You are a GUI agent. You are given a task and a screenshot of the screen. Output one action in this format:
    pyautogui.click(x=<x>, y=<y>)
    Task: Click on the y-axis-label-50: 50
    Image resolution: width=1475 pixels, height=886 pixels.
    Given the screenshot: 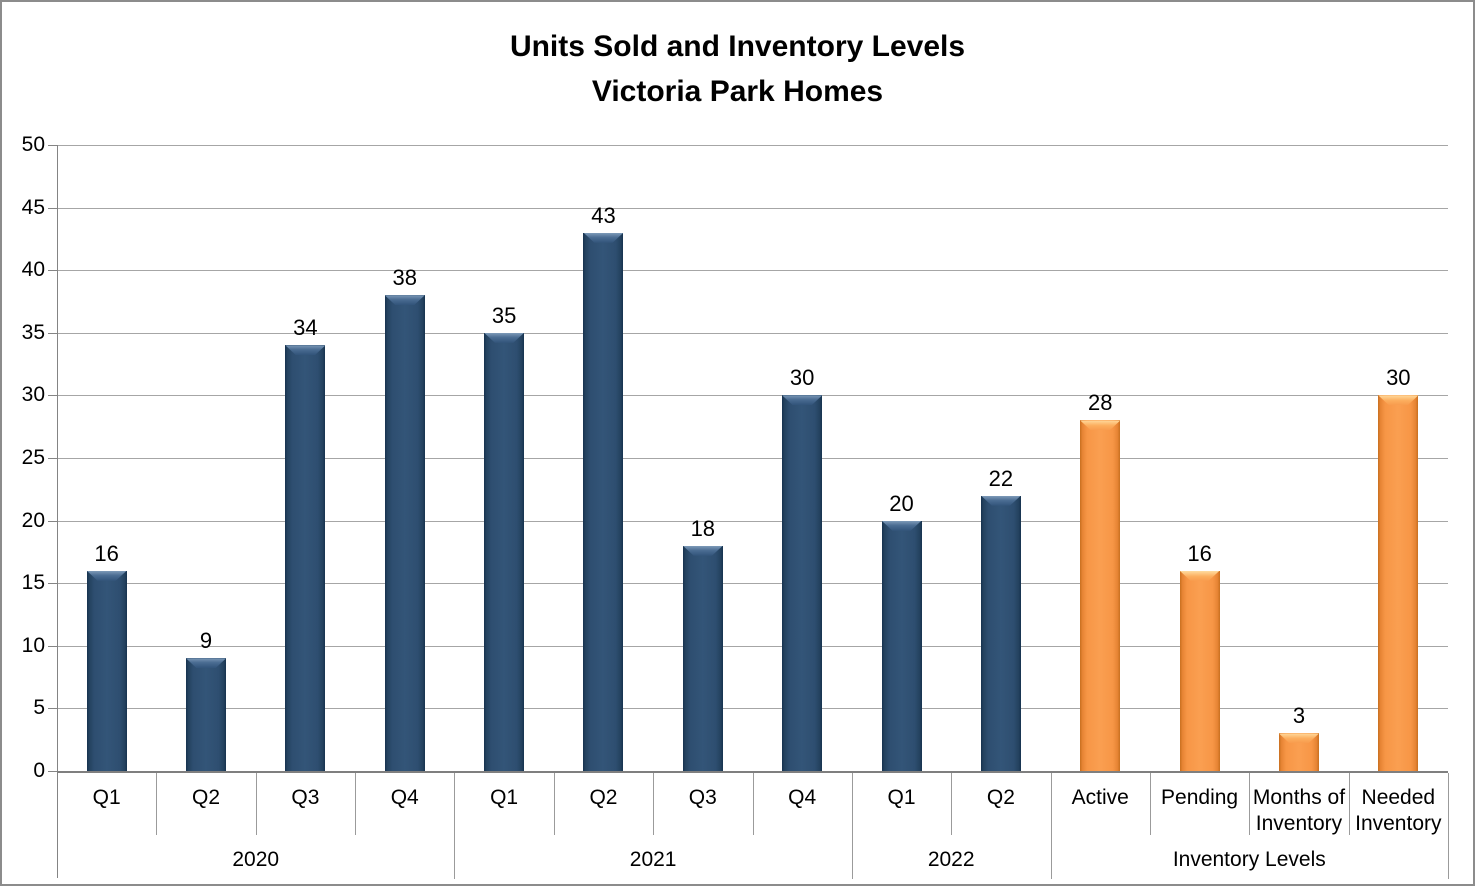 What is the action you would take?
    pyautogui.click(x=33, y=144)
    